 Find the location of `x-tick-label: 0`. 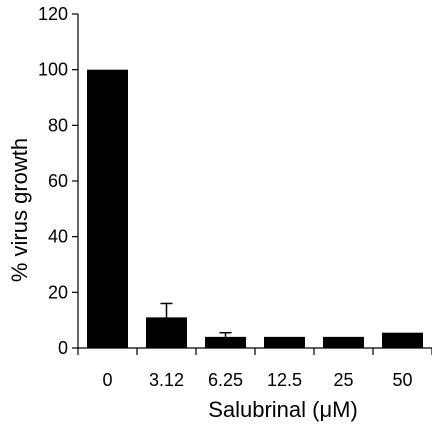

x-tick-label: 0 is located at coordinates (107, 380).